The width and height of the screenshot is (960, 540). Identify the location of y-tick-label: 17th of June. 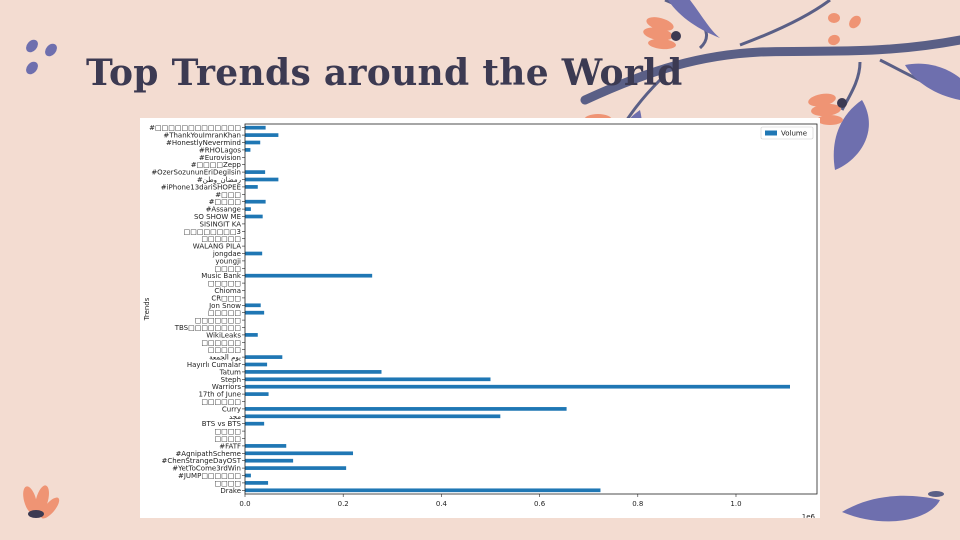
(219, 395).